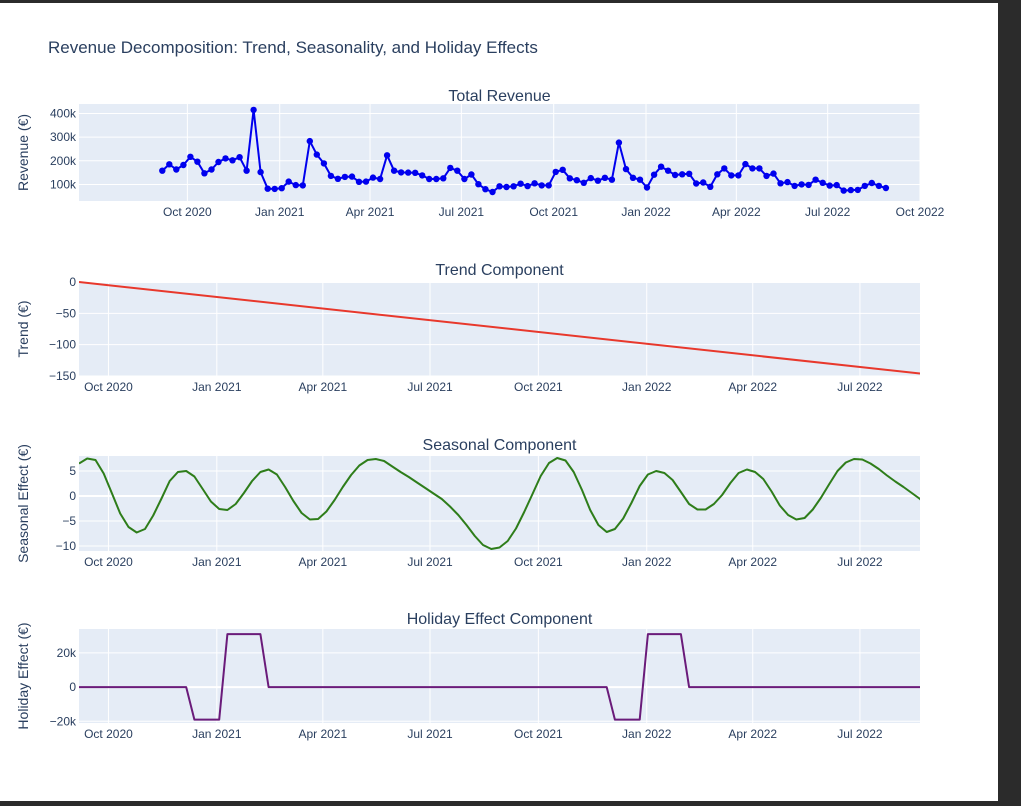  What do you see at coordinates (860, 734) in the screenshot?
I see `holiday-x-tick-label: Jul 2022` at bounding box center [860, 734].